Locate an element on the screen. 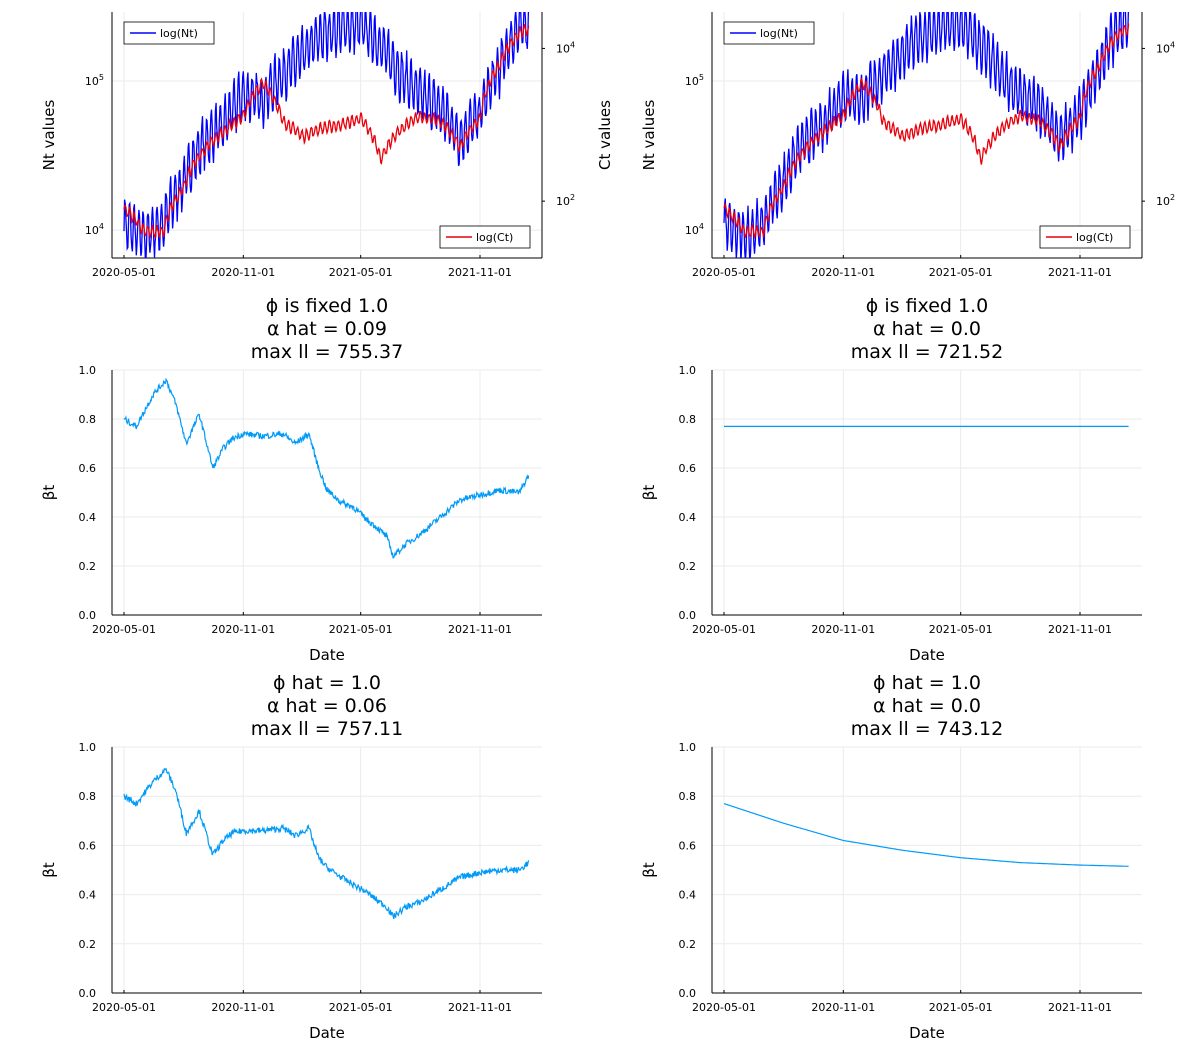  chart-title-line: α hat = 0.09 is located at coordinates (327, 329).